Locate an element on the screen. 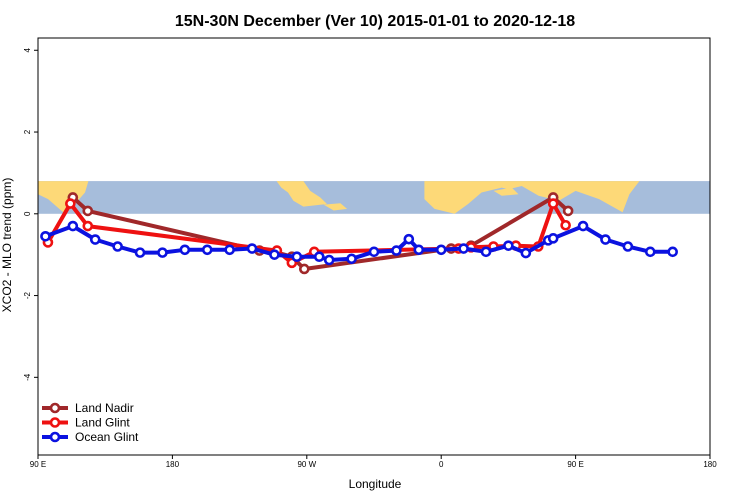 The image size is (750, 500). series-ocean-glint is located at coordinates (359, 243).